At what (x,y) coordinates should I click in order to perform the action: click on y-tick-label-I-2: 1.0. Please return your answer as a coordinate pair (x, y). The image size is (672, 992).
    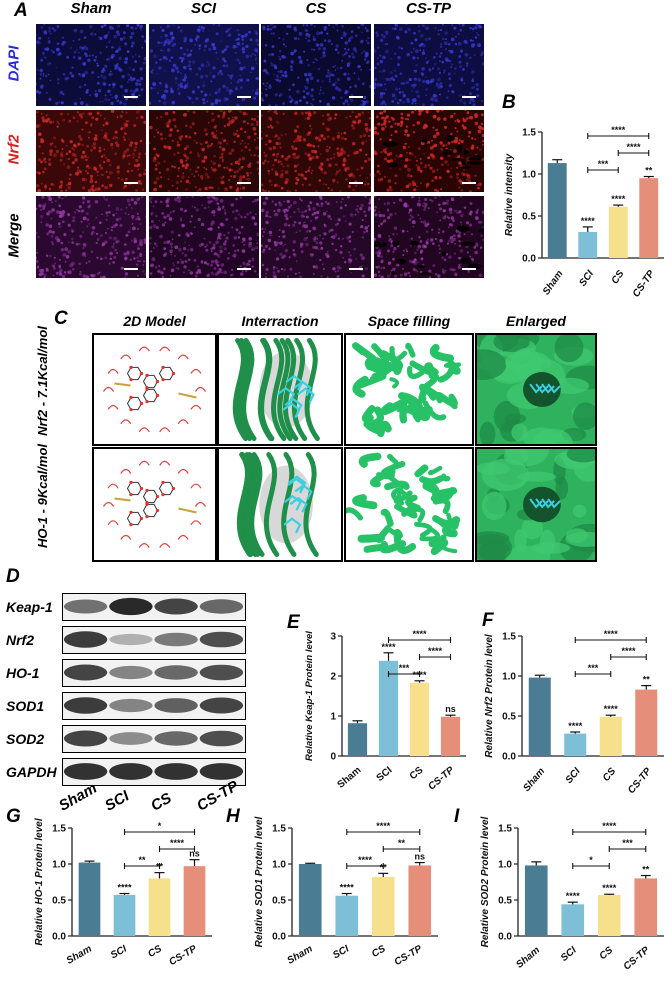
    Looking at the image, I should click on (505, 865).